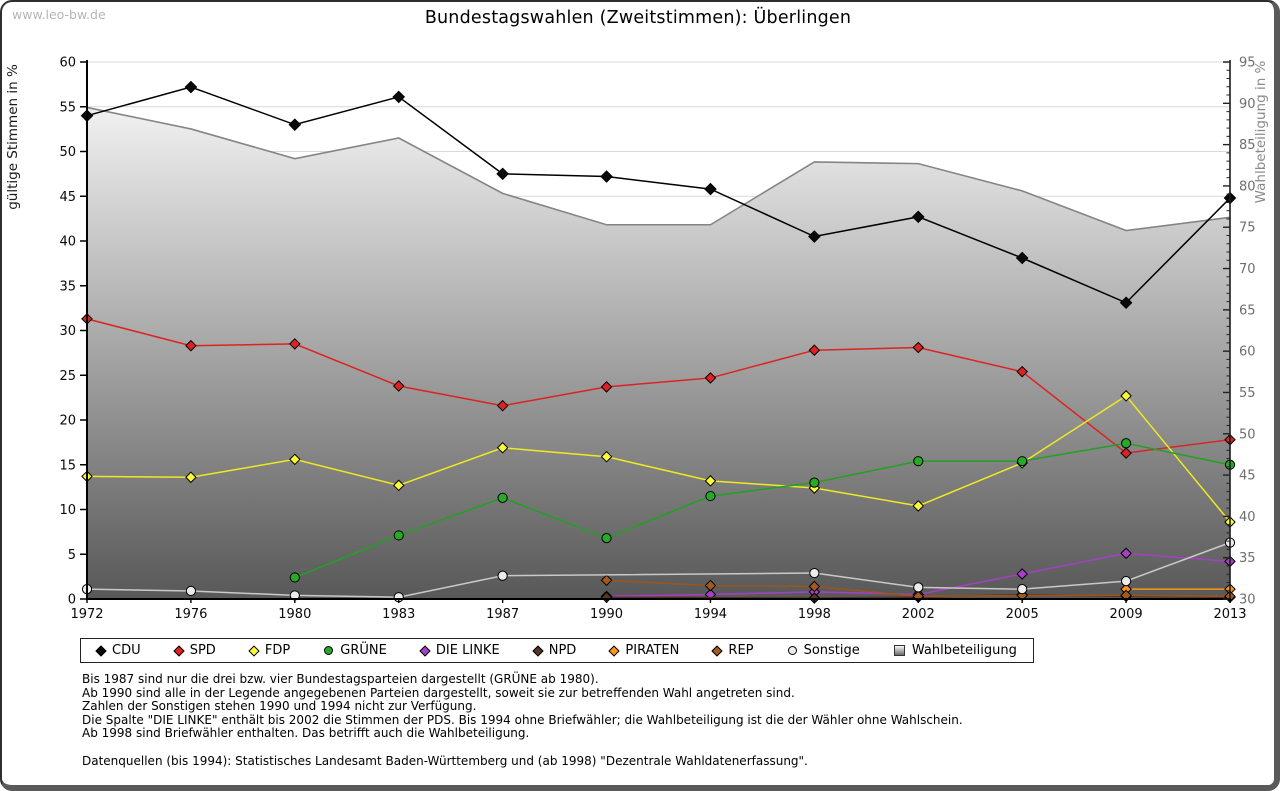 Image resolution: width=1280 pixels, height=791 pixels. What do you see at coordinates (899, 650) in the screenshot?
I see `turnout-area-swatch-icon` at bounding box center [899, 650].